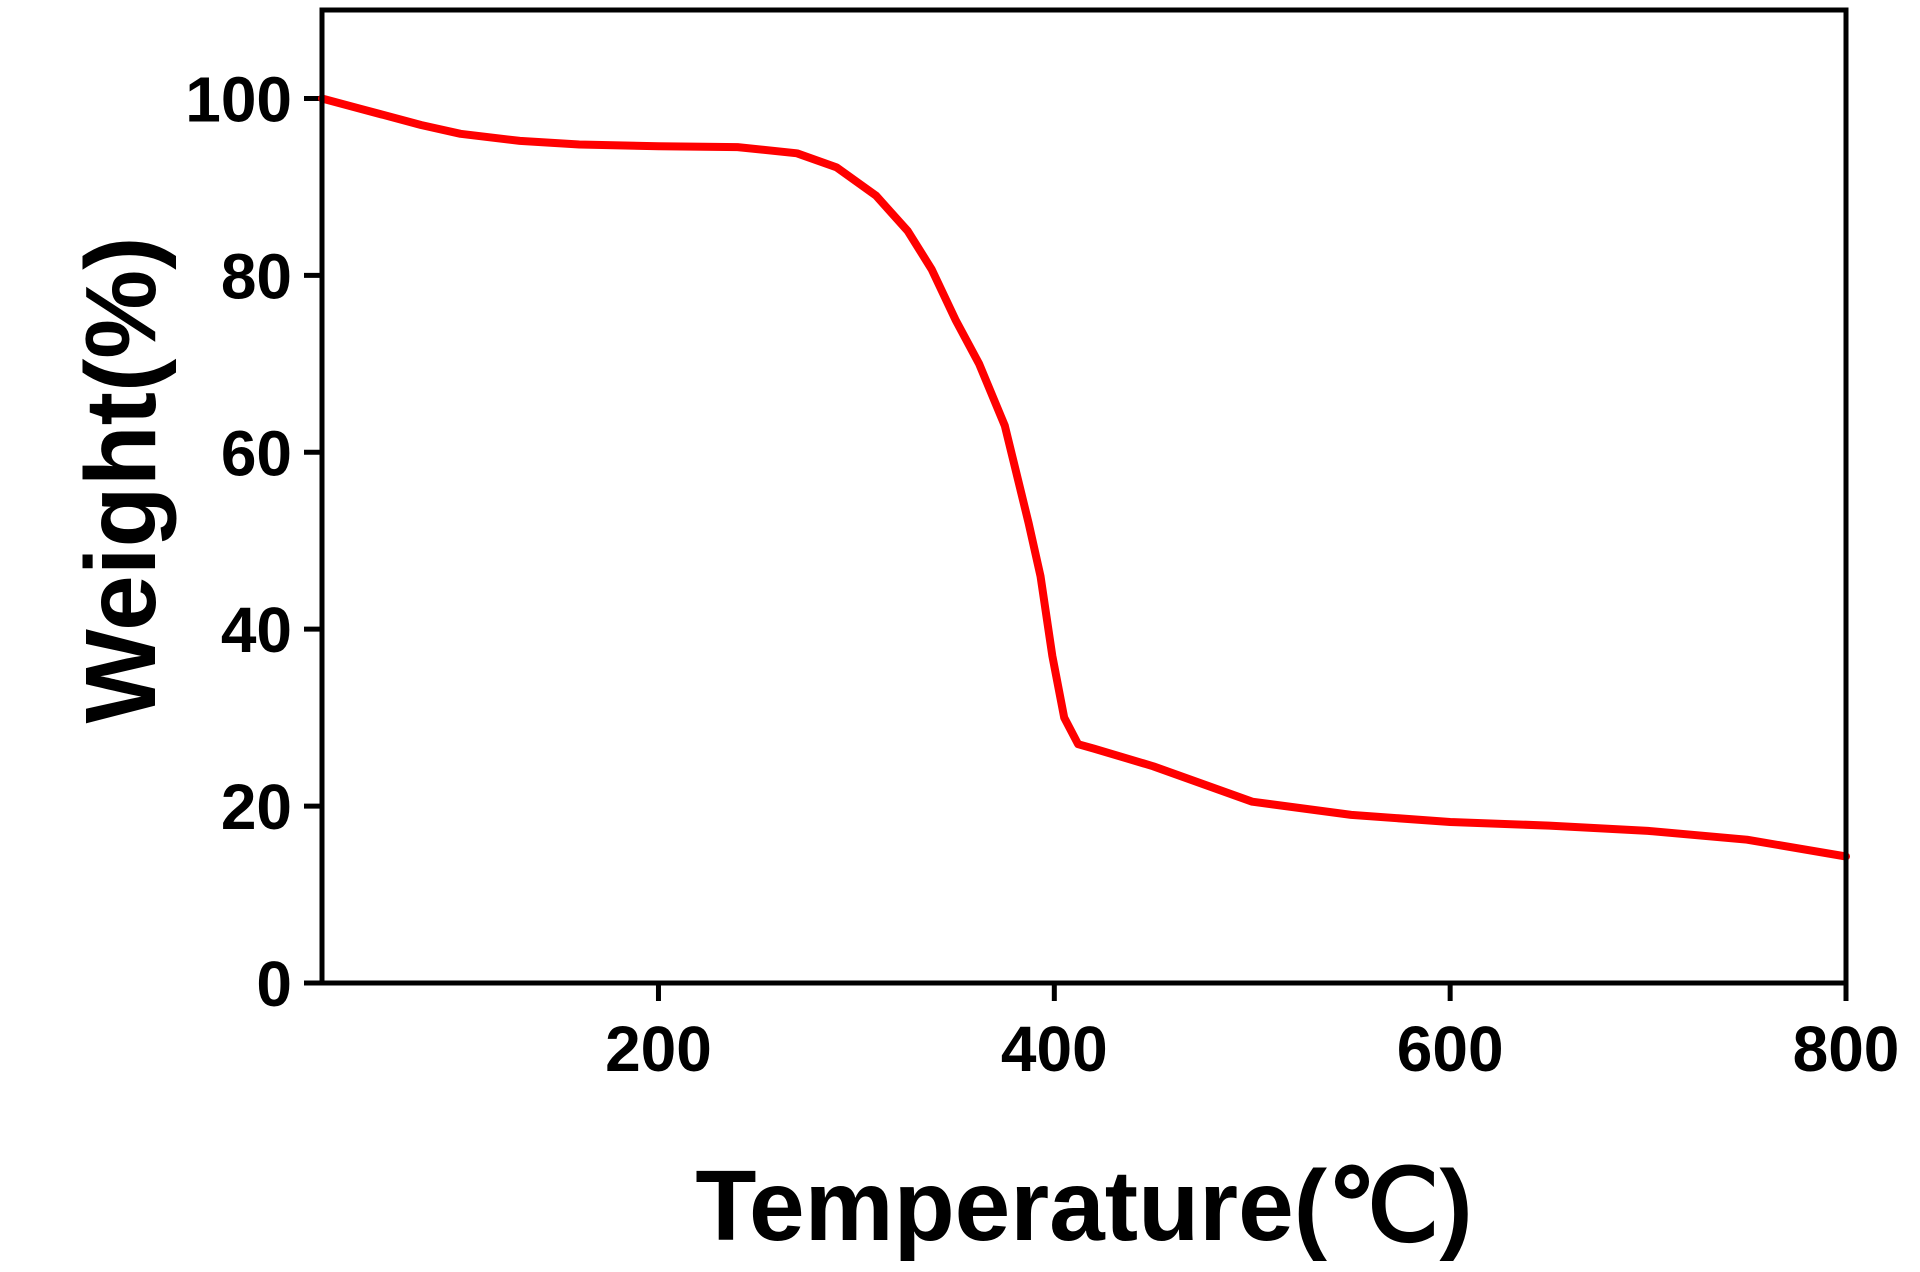 The width and height of the screenshot is (1920, 1272). I want to click on x-tick-label: 400, so click(1054, 1049).